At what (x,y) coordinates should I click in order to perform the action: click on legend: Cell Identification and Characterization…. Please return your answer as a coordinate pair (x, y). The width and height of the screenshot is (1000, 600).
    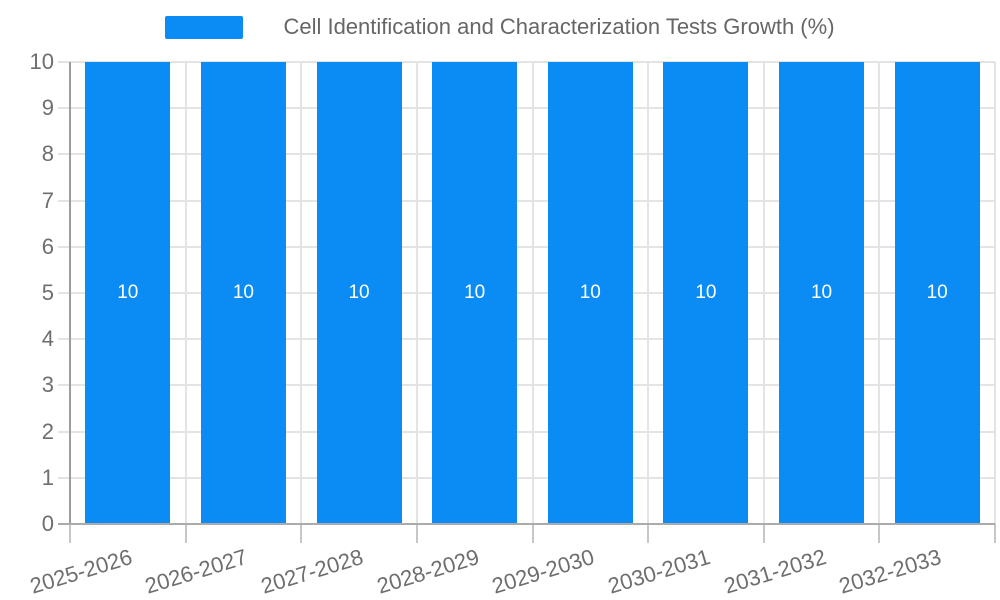
    Looking at the image, I should click on (500, 27).